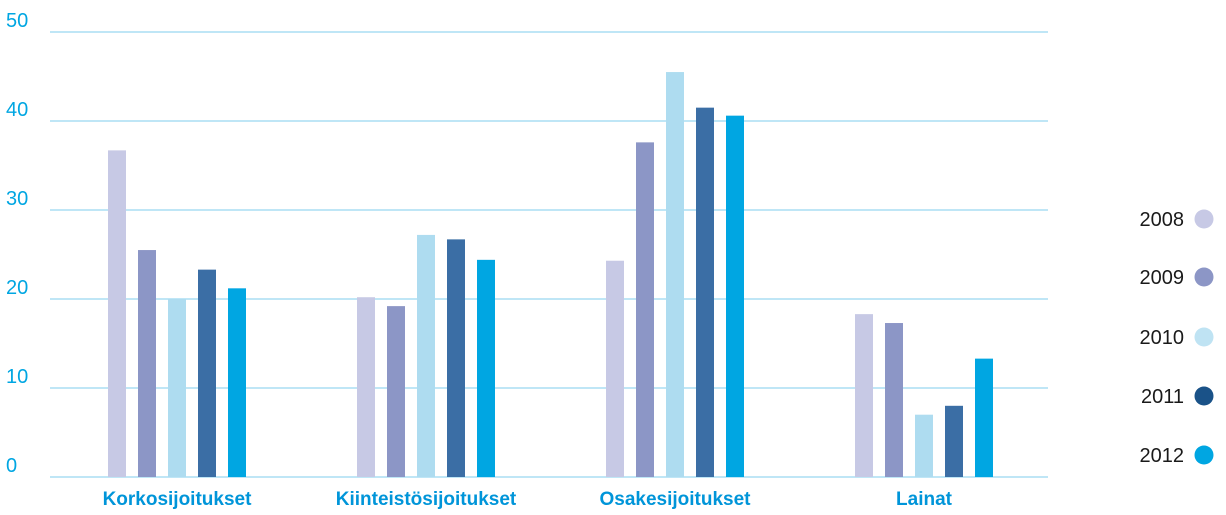 The width and height of the screenshot is (1226, 515). What do you see at coordinates (1204, 455) in the screenshot?
I see `legend-marker-2012` at bounding box center [1204, 455].